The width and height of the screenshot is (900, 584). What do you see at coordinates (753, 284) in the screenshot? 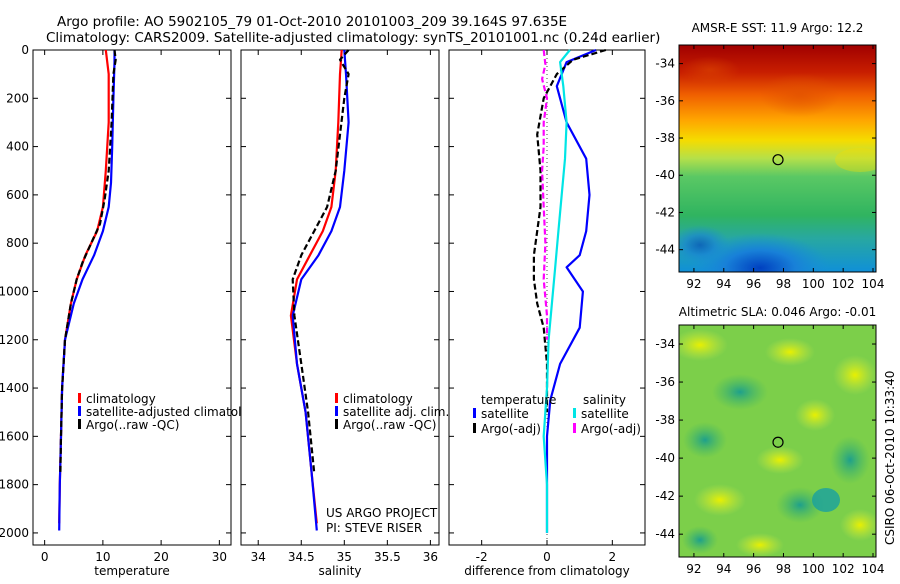
I see `x-tick-label: 96` at bounding box center [753, 284].